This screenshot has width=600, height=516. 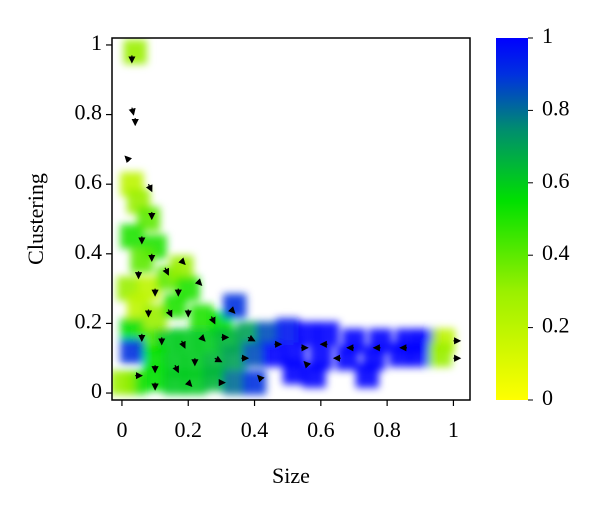 What do you see at coordinates (89, 181) in the screenshot?
I see `y-tick-label: 0.6` at bounding box center [89, 181].